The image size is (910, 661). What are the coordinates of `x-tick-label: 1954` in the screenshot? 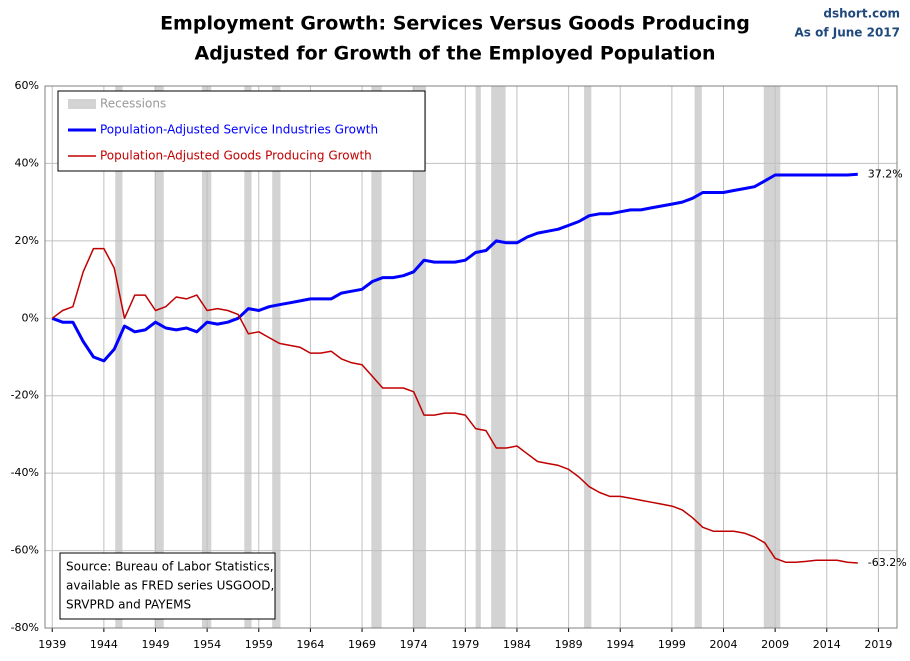 It's located at (207, 644).